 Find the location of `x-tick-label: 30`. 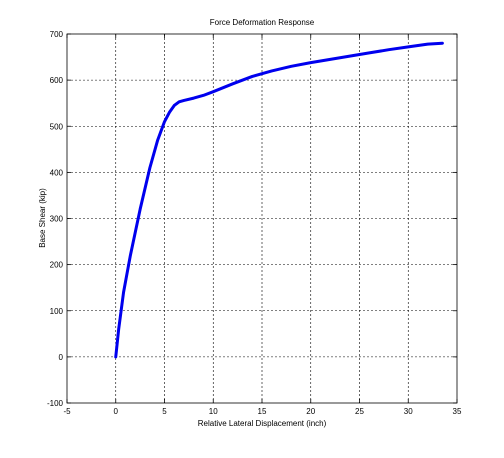

x-tick-label: 30 is located at coordinates (408, 411).